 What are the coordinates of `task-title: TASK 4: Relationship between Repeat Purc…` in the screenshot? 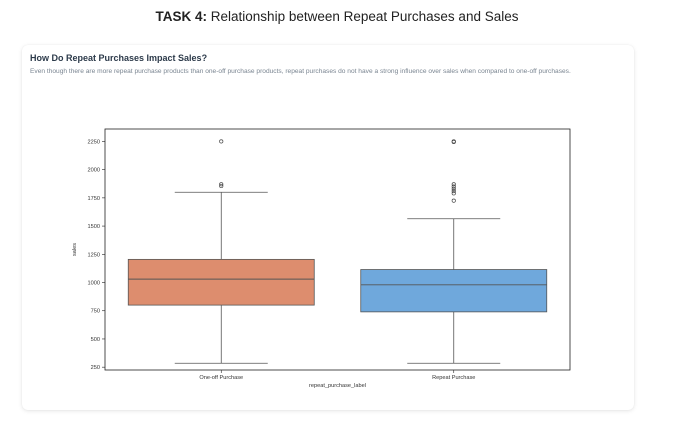 It's located at (337, 16).